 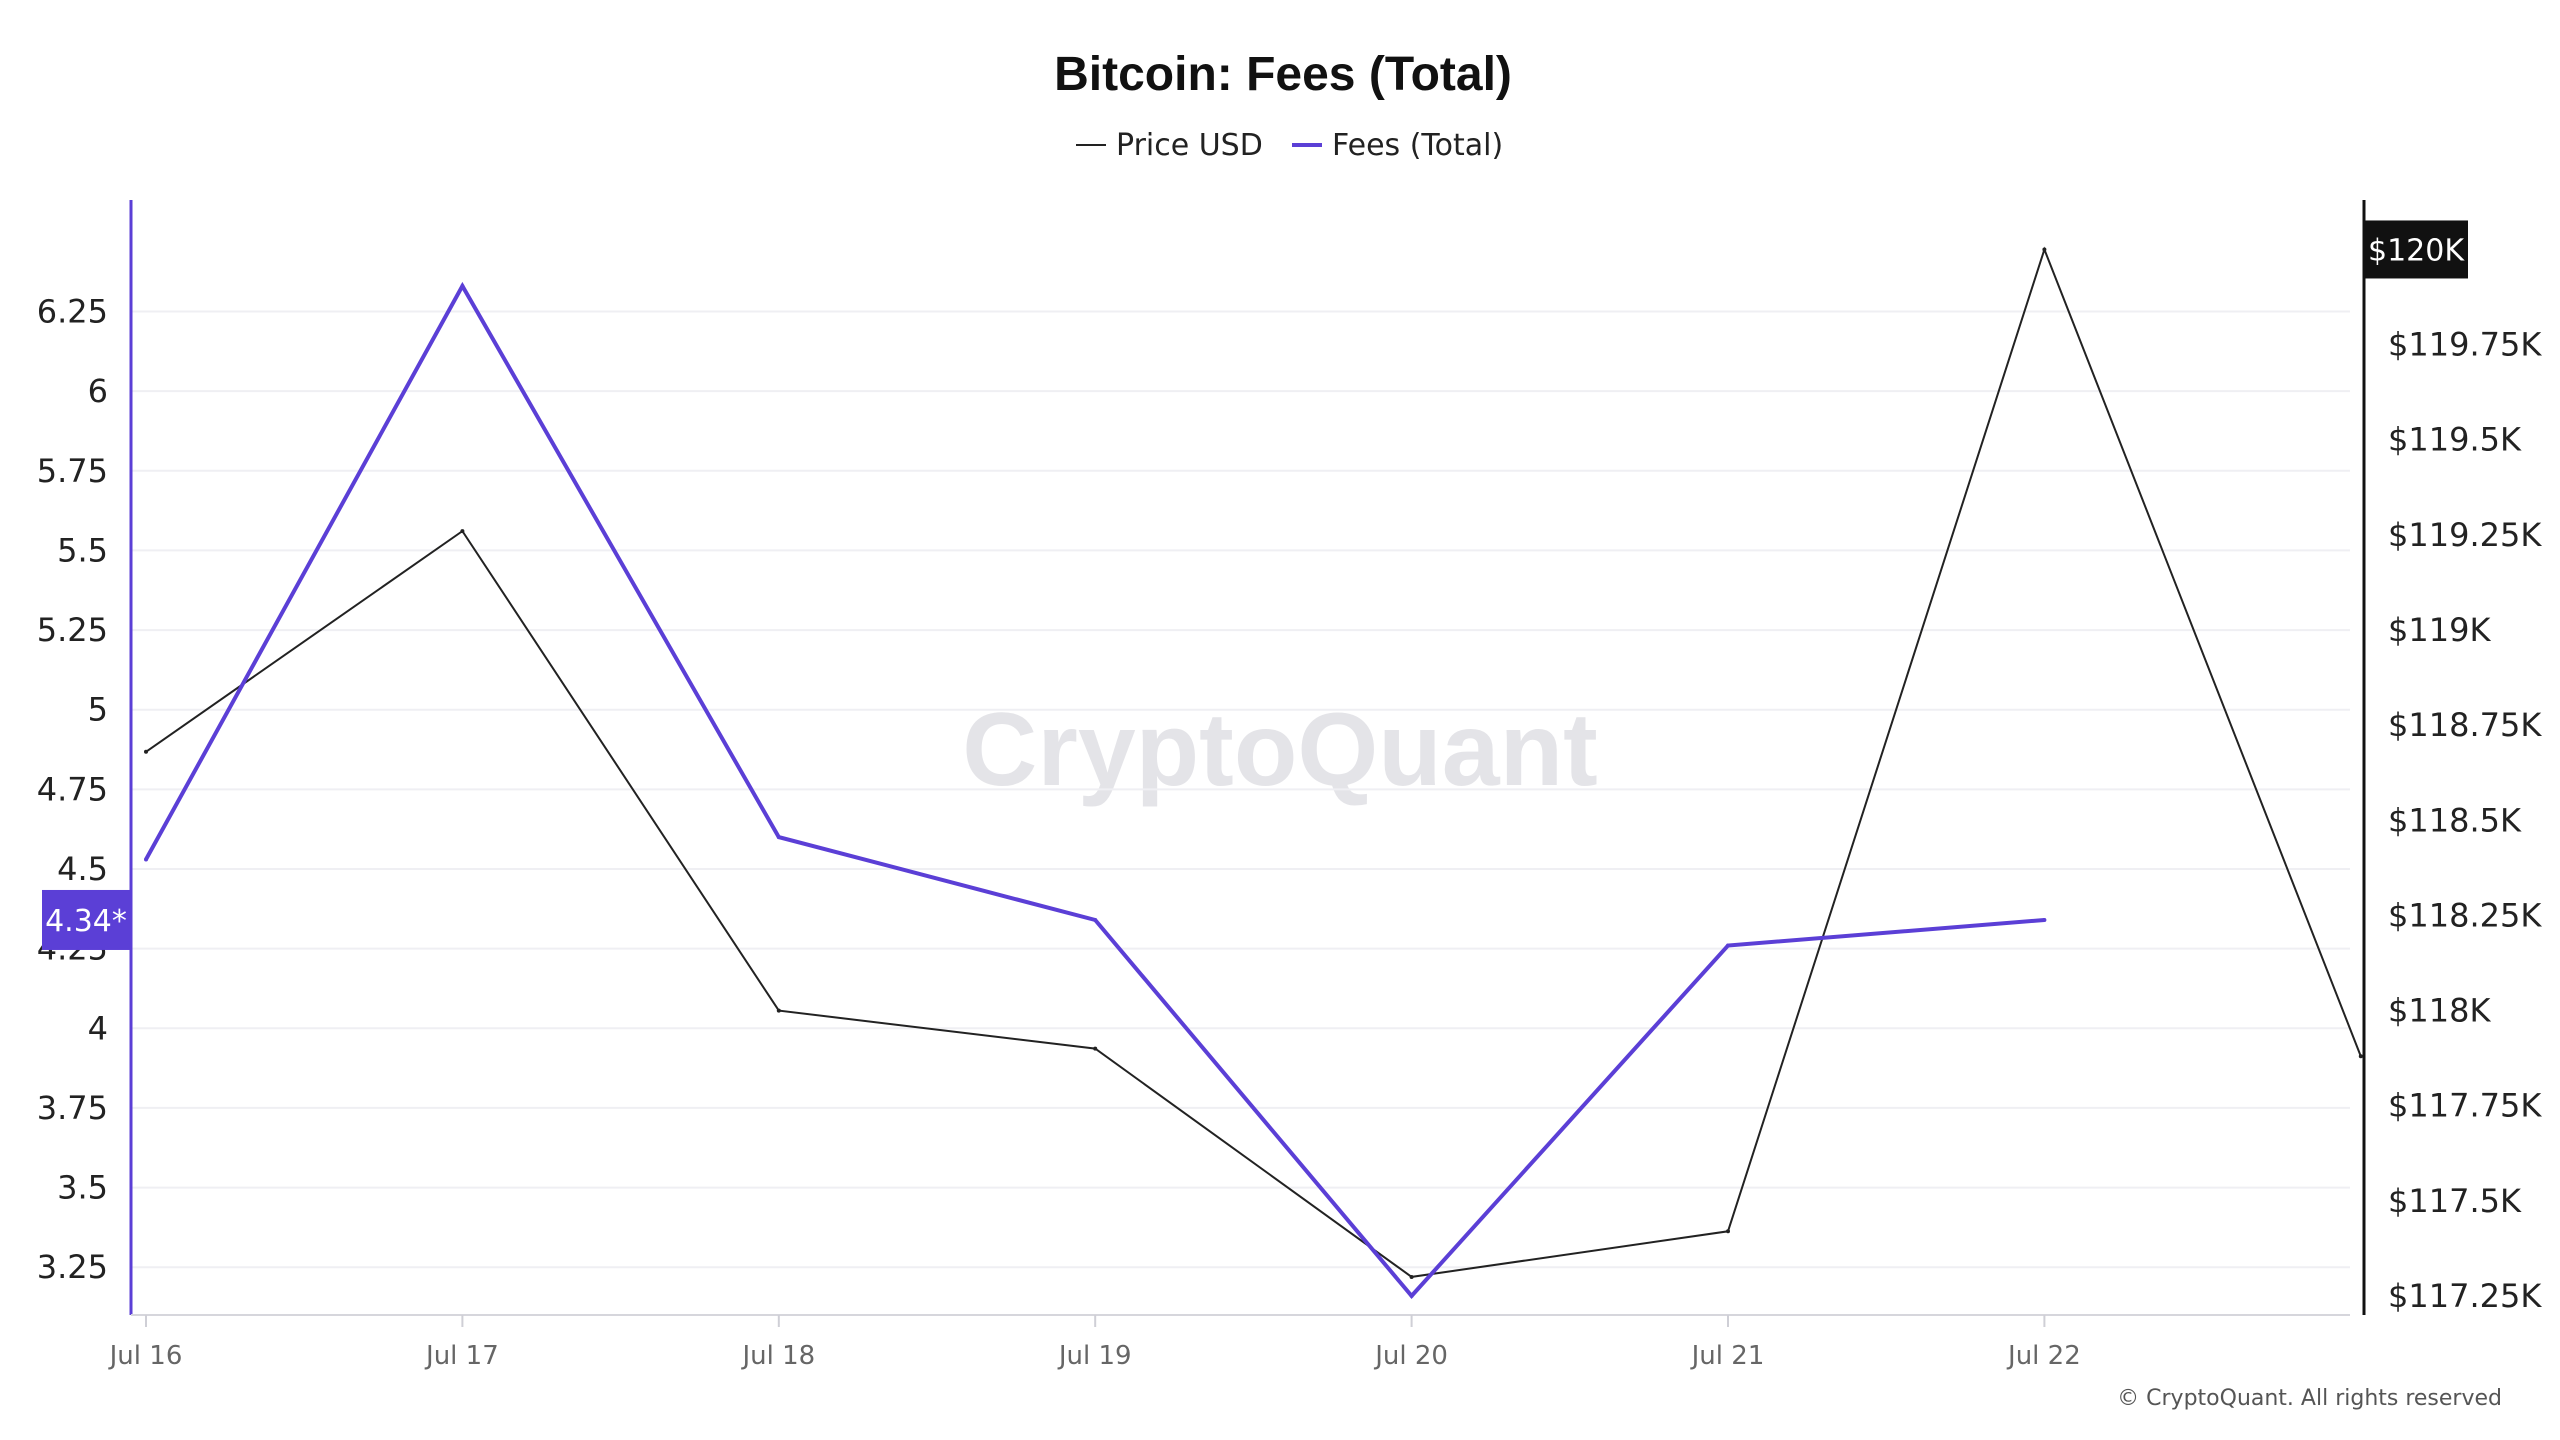 I want to click on y-right-tick-label: $118.25K, so click(x=2465, y=915).